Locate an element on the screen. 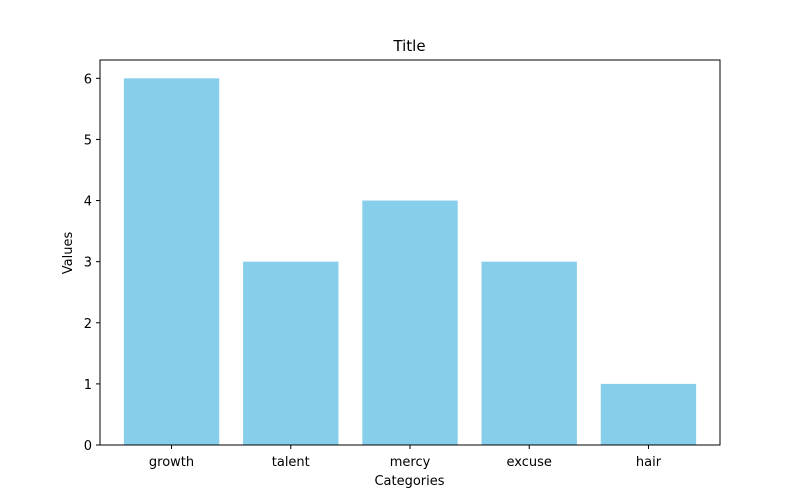 The image size is (800, 500). y-axis-label: Values is located at coordinates (68, 253).